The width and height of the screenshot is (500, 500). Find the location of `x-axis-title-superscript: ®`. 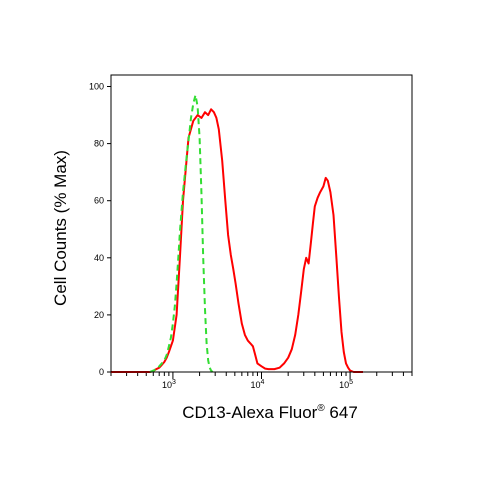

x-axis-title-superscript: ® is located at coordinates (321, 408).